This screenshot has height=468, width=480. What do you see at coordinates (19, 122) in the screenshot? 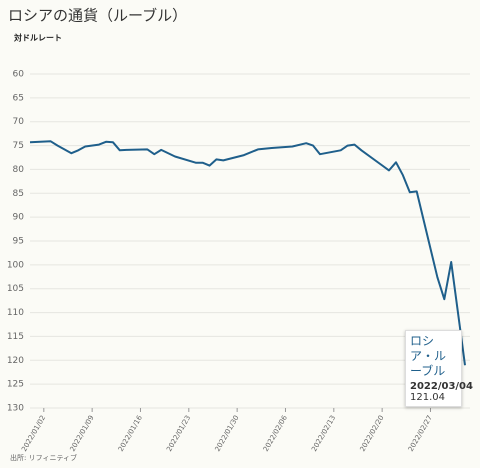
I see `y-tick-label: 70` at bounding box center [19, 122].